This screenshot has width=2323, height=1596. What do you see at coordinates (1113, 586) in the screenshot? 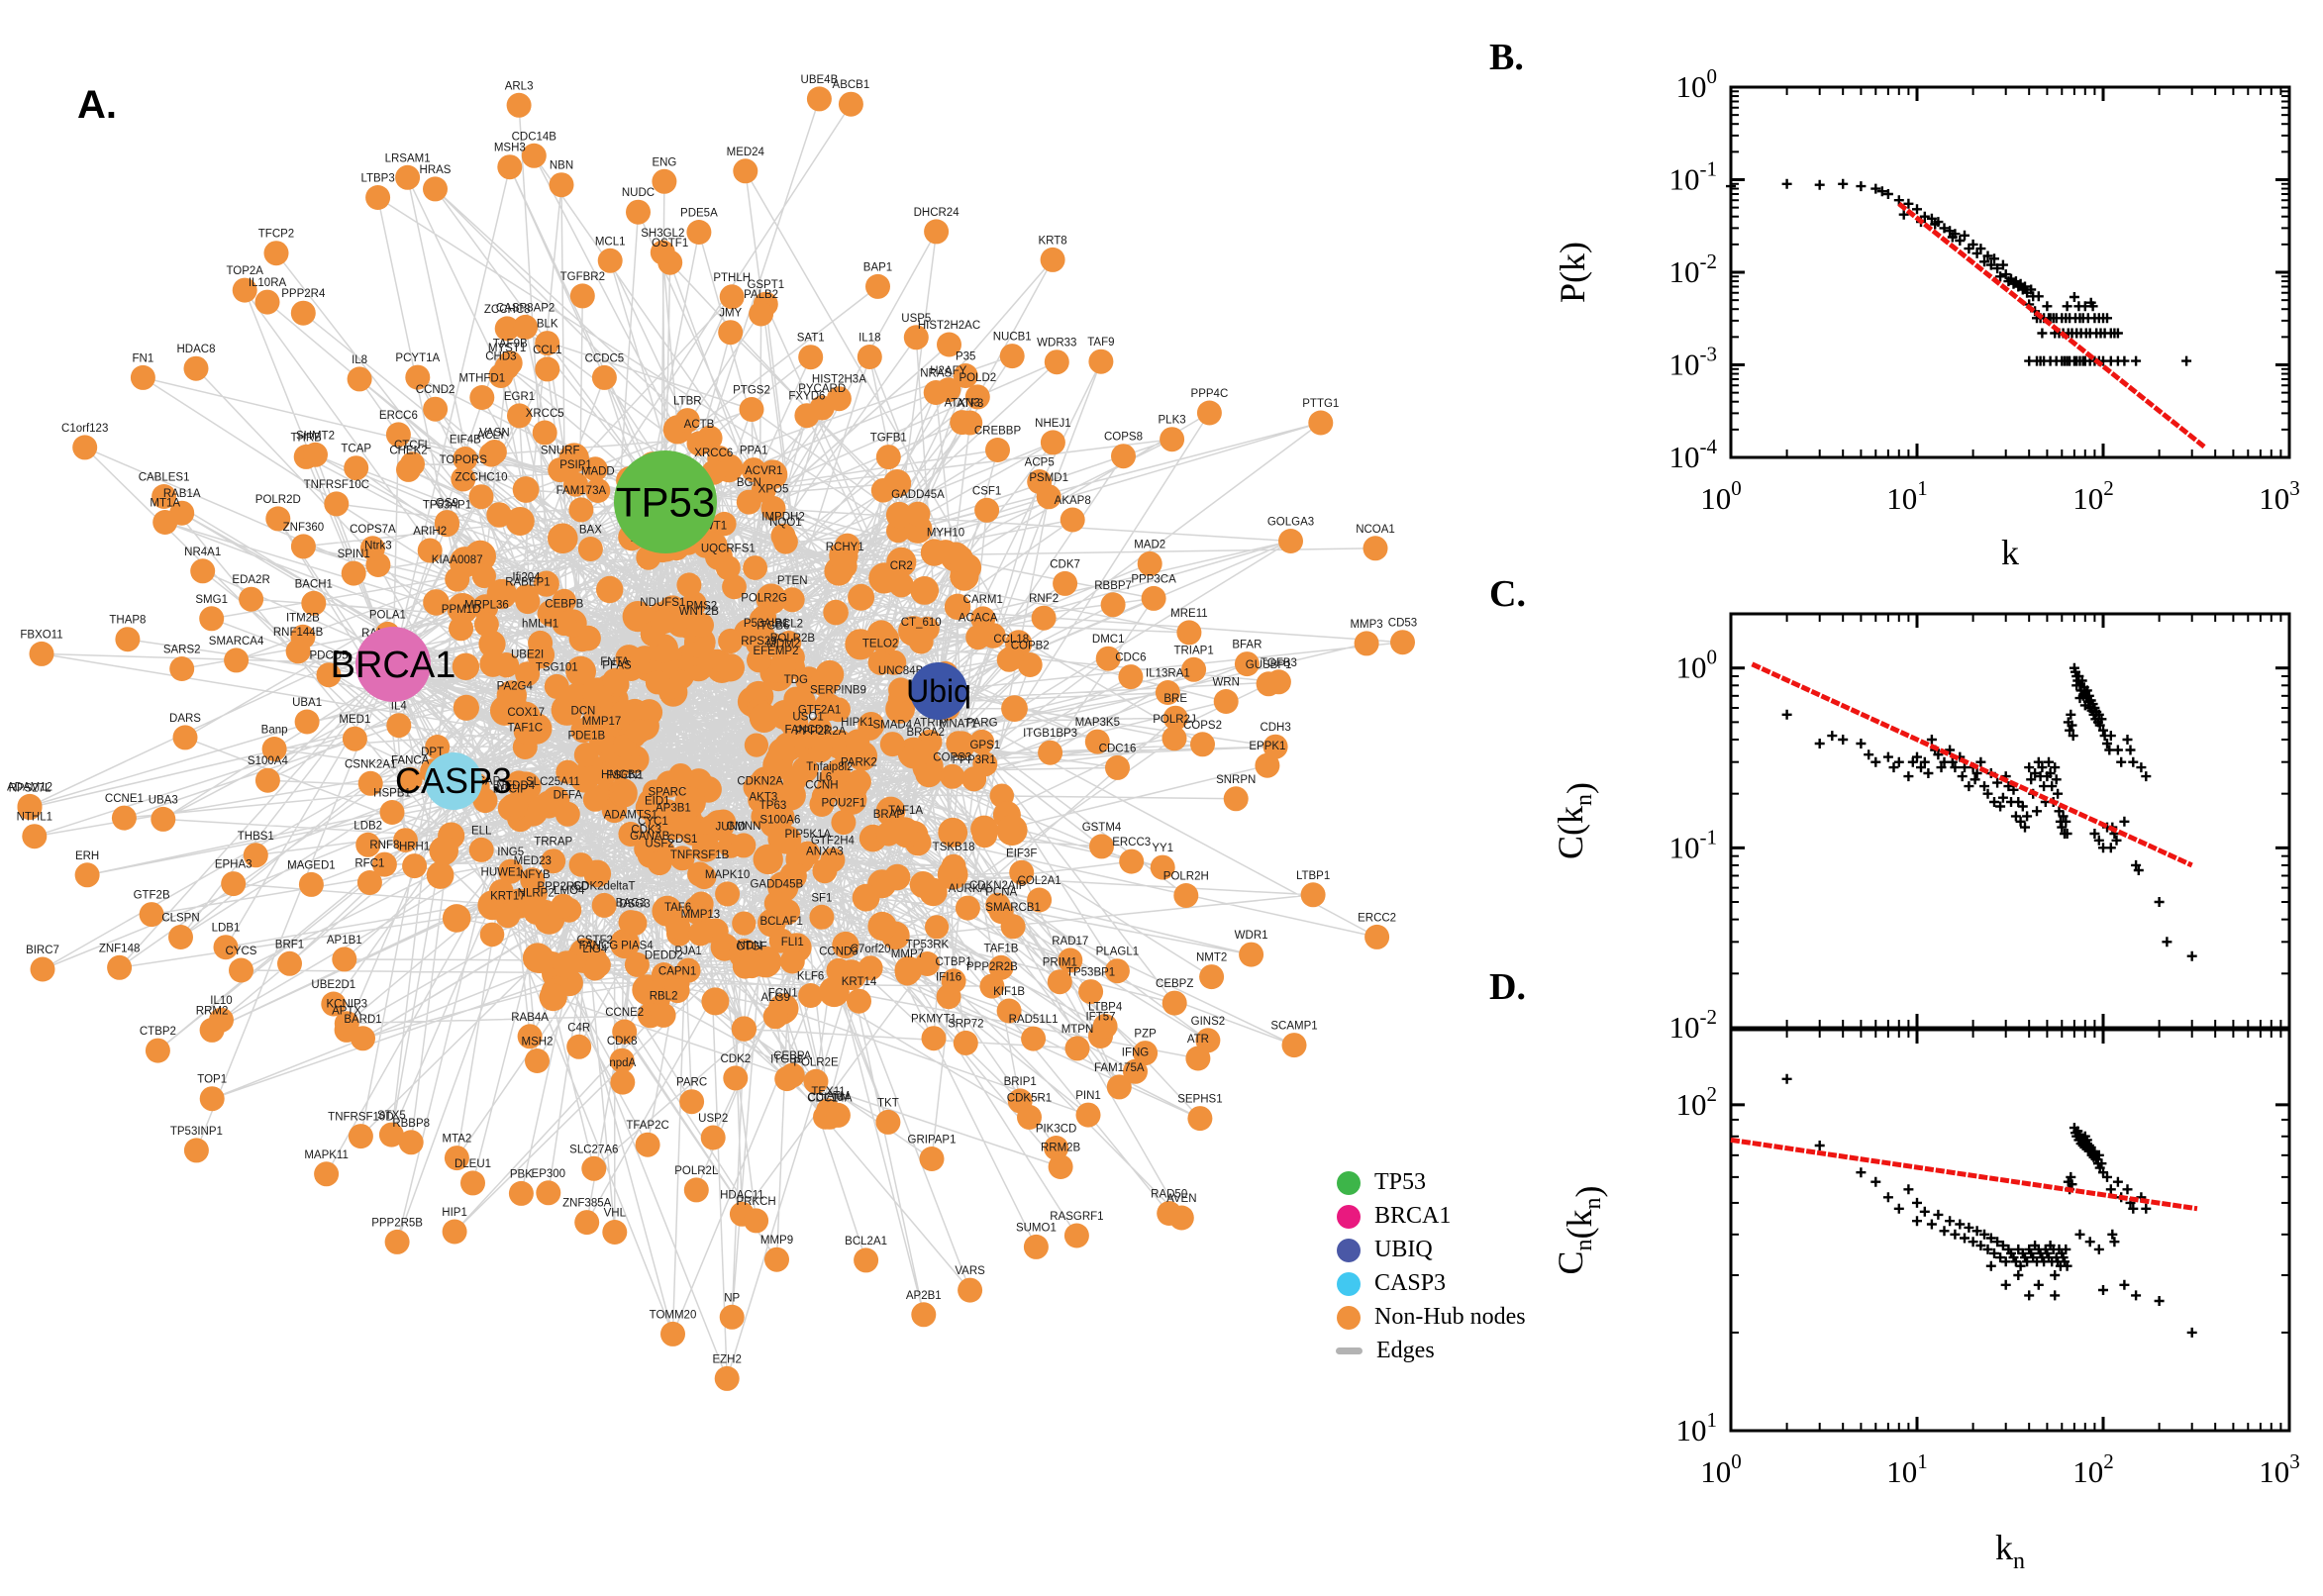
I see `node-label: RBBP7` at bounding box center [1113, 586].